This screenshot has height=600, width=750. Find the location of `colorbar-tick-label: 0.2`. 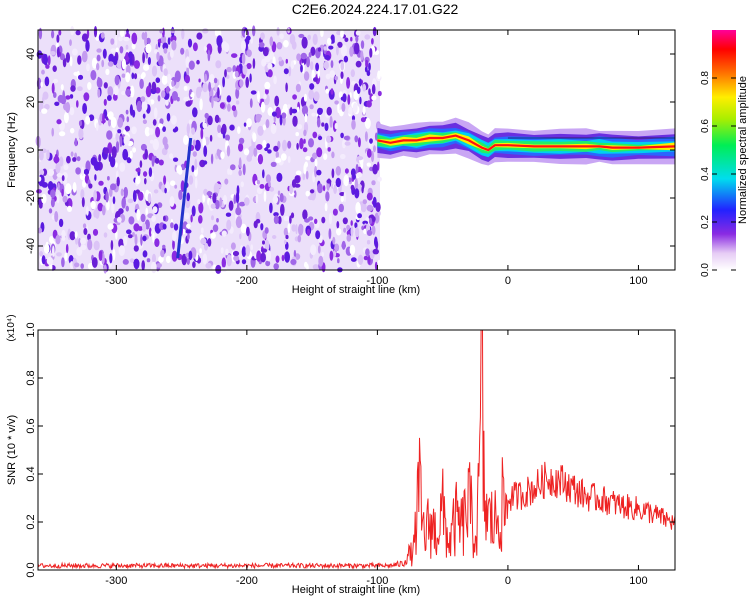

colorbar-tick-label: 0.2 is located at coordinates (705, 222).